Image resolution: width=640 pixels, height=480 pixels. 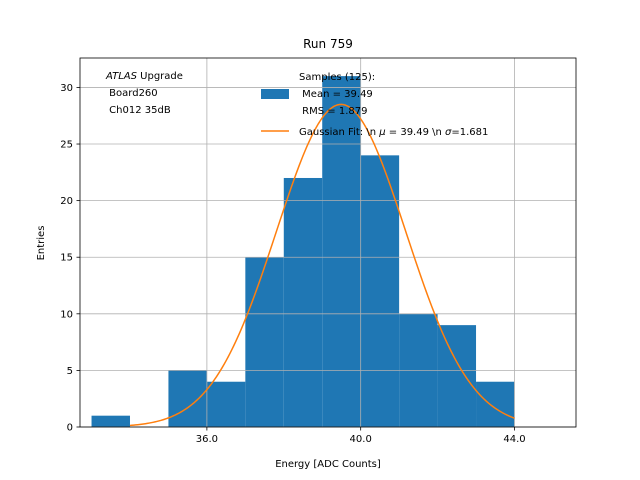 I want to click on experiment-annotation: ATLAS Upgrade Board260 Ch012 35dB, so click(x=144, y=93).